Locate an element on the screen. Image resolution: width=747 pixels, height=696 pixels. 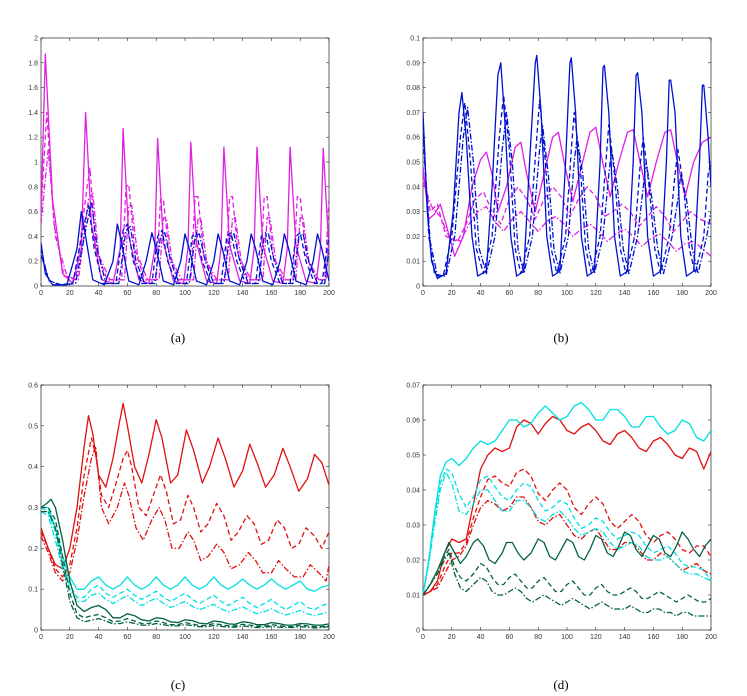
y-tick-label: 0.08 is located at coordinates (413, 88).